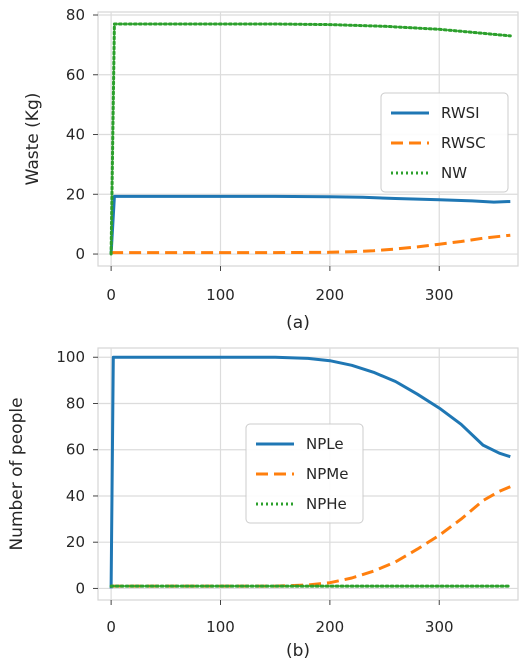  I want to click on legend: NPLe NPMe NPHe, so click(304, 473).